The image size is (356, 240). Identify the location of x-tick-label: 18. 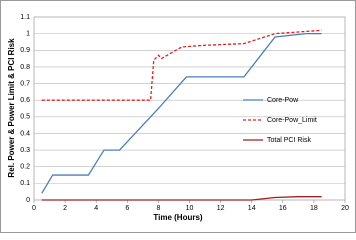
(314, 208).